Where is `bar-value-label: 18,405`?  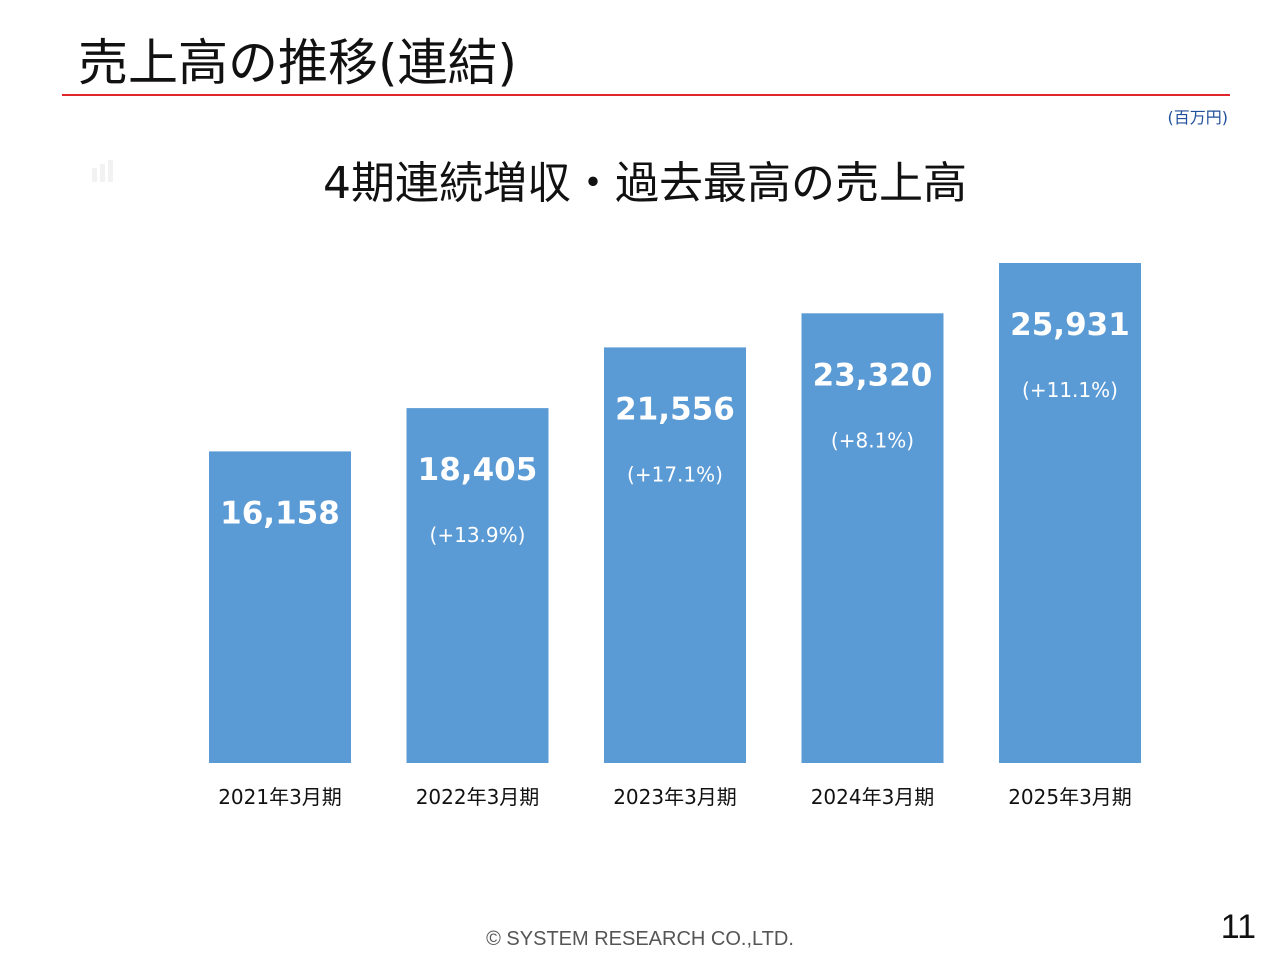
bar-value-label: 18,405 is located at coordinates (478, 470).